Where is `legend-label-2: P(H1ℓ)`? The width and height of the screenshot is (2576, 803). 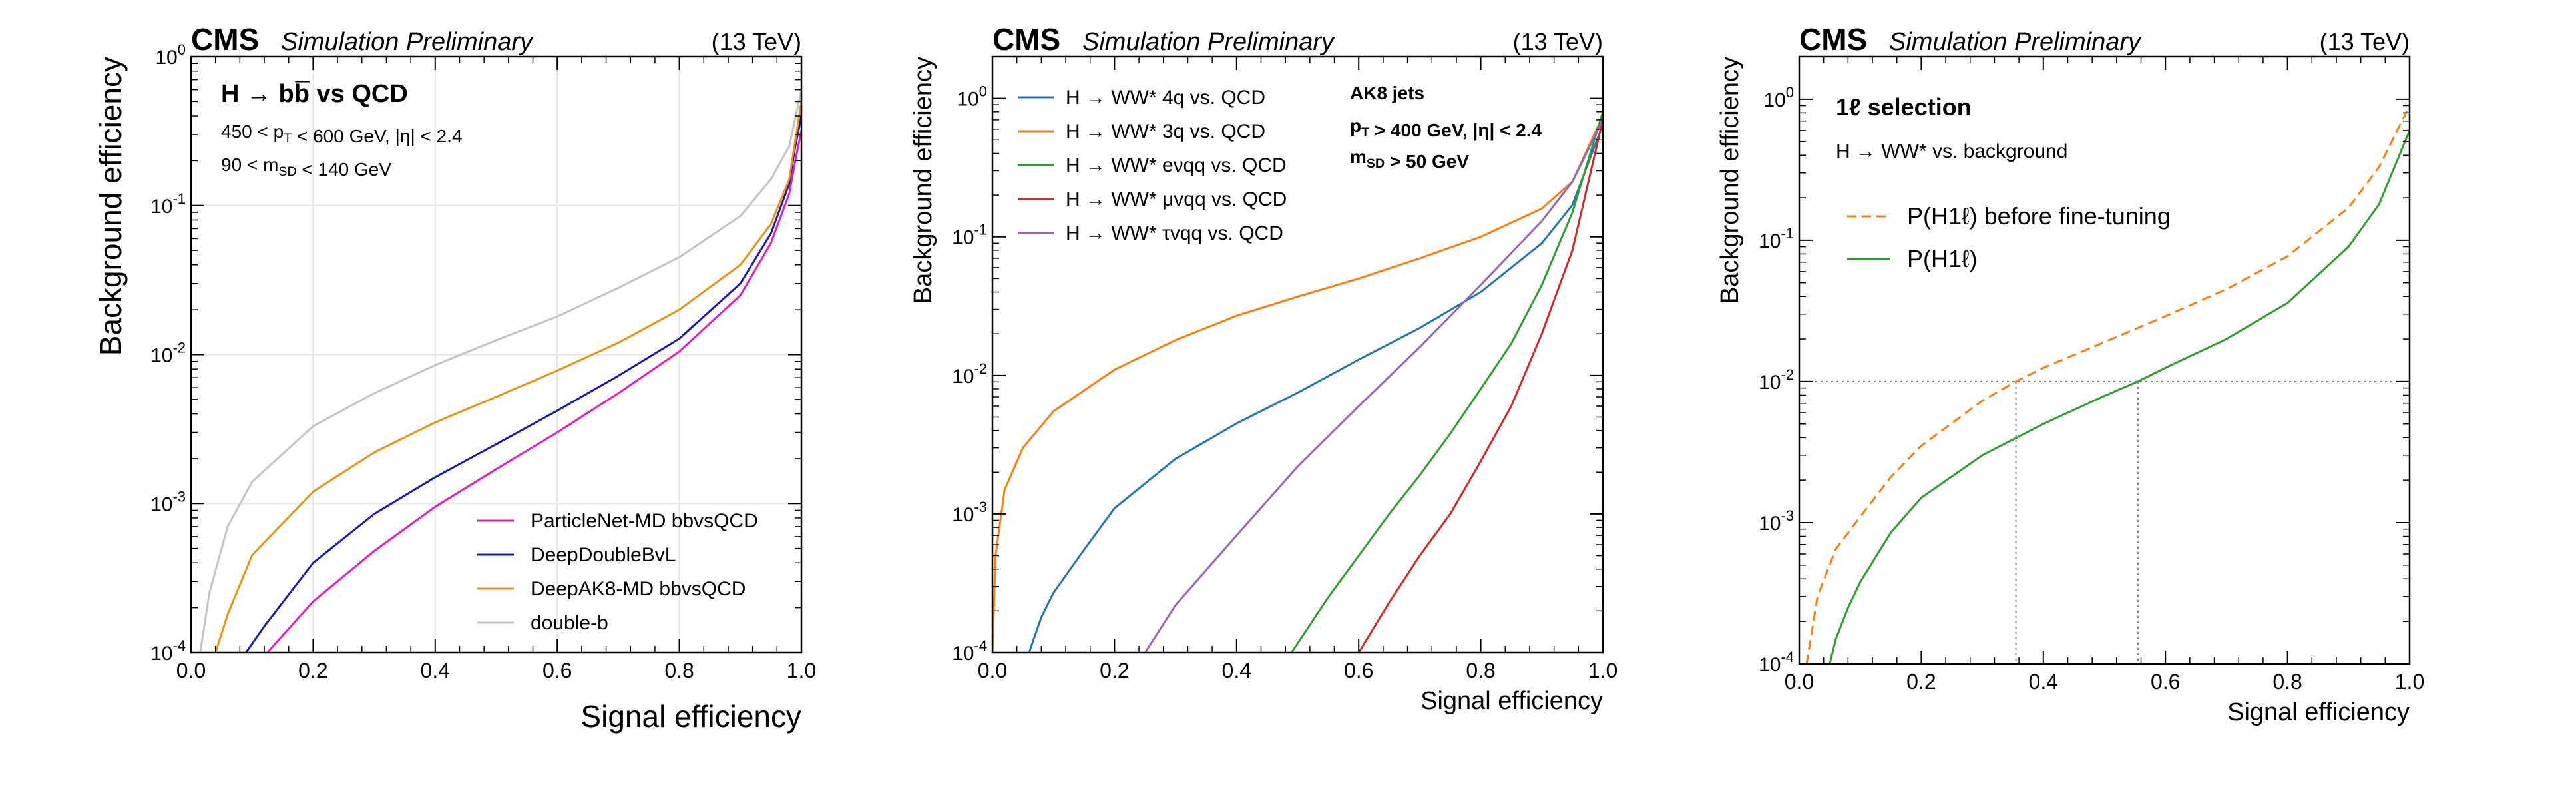
legend-label-2: P(H1ℓ) is located at coordinates (1942, 258).